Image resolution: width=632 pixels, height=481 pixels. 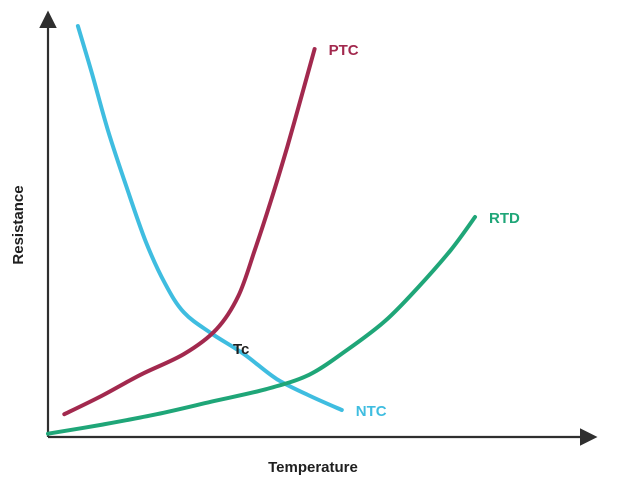 What do you see at coordinates (344, 50) in the screenshot?
I see `ptc-label: PTC` at bounding box center [344, 50].